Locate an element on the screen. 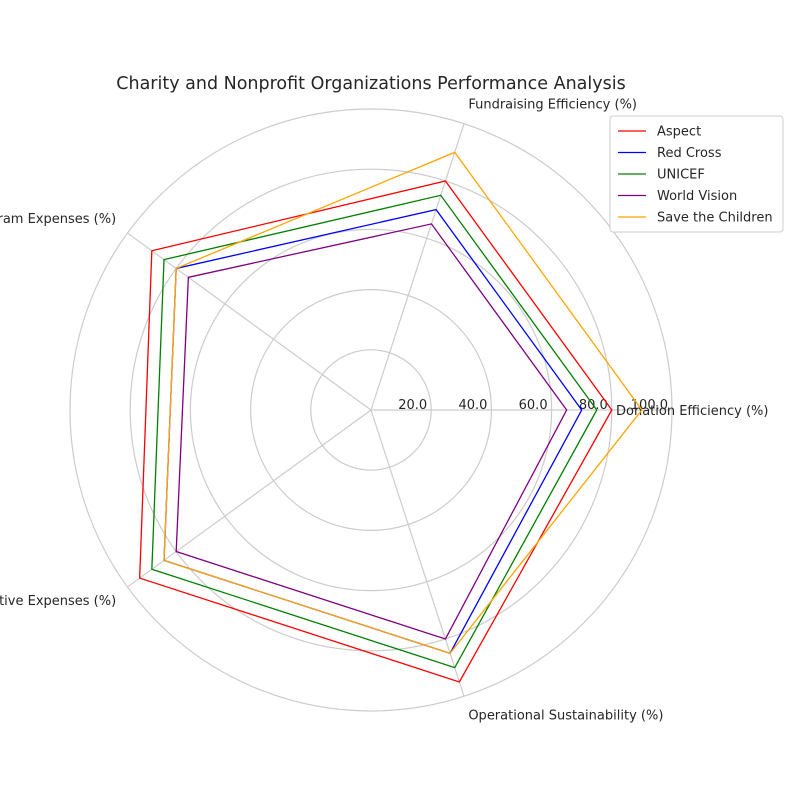  radial-tick-label: 40.0 is located at coordinates (472, 405).